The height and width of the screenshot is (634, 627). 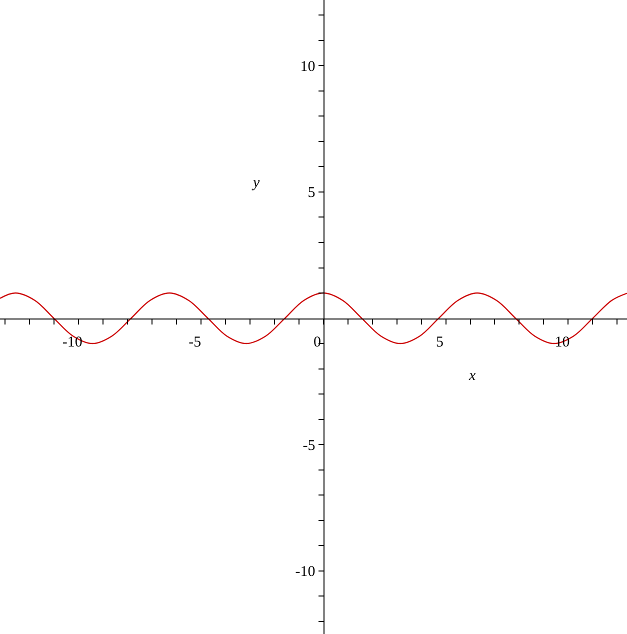 What do you see at coordinates (309, 446) in the screenshot?
I see `y-tick-label: -5` at bounding box center [309, 446].